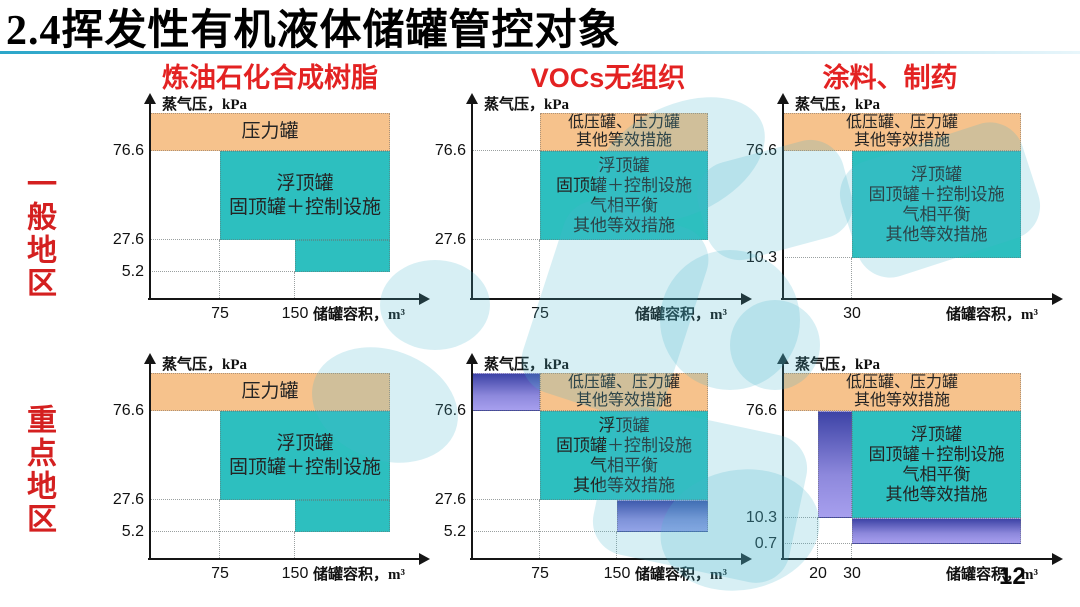 This screenshot has width=1080, height=607. What do you see at coordinates (818, 573) in the screenshot?
I see `x-tick-label: 20` at bounding box center [818, 573].